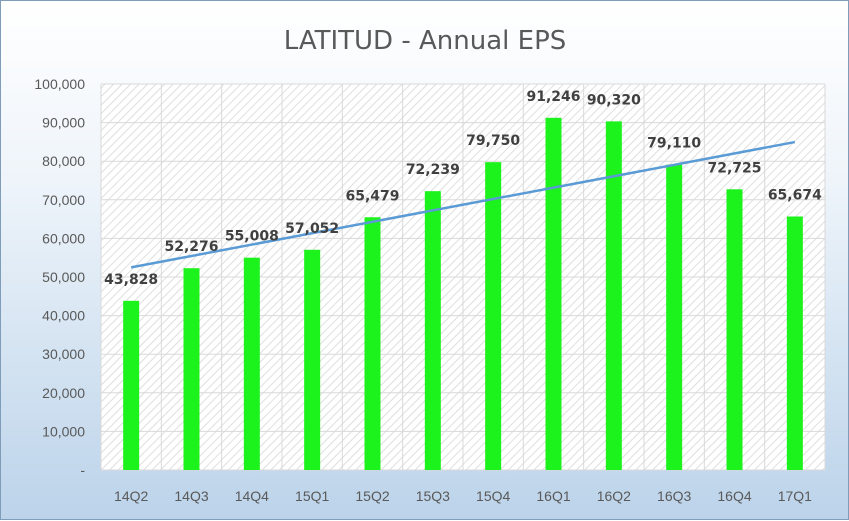 The image size is (849, 521). What do you see at coordinates (425, 41) in the screenshot?
I see `chart-title: LATITUD - Annual EPS` at bounding box center [425, 41].